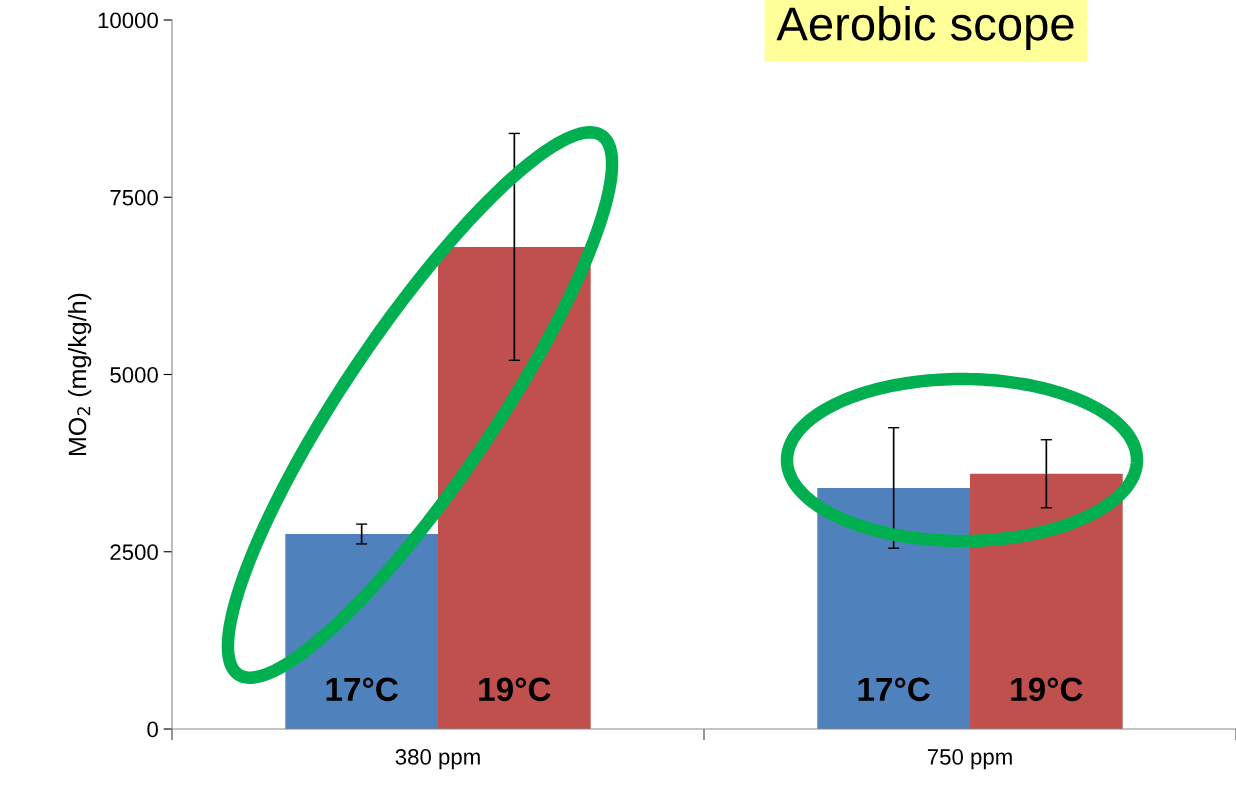  Describe the element at coordinates (437, 759) in the screenshot. I see `x-tick-label: 380 ppm` at that location.